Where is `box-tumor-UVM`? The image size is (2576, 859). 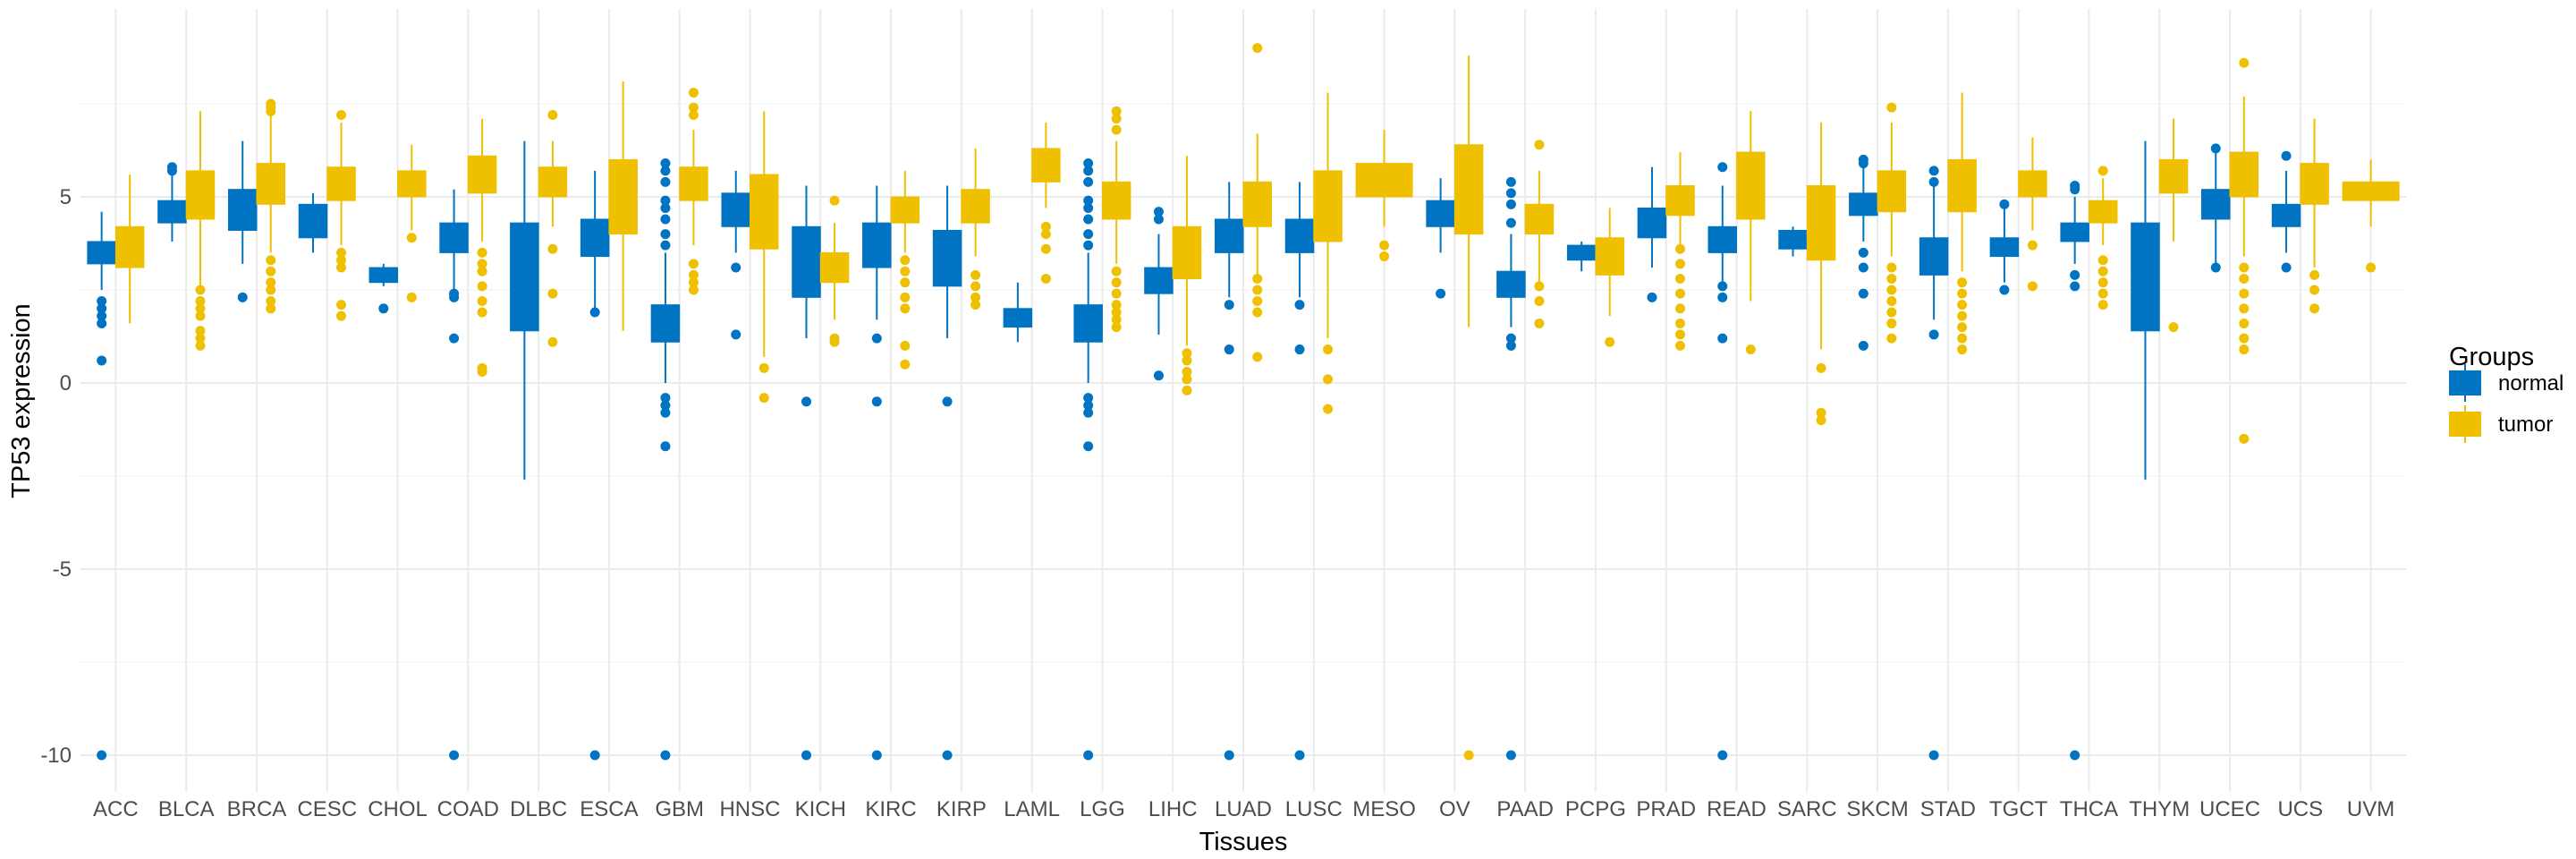 box-tumor-UVM is located at coordinates (2371, 216).